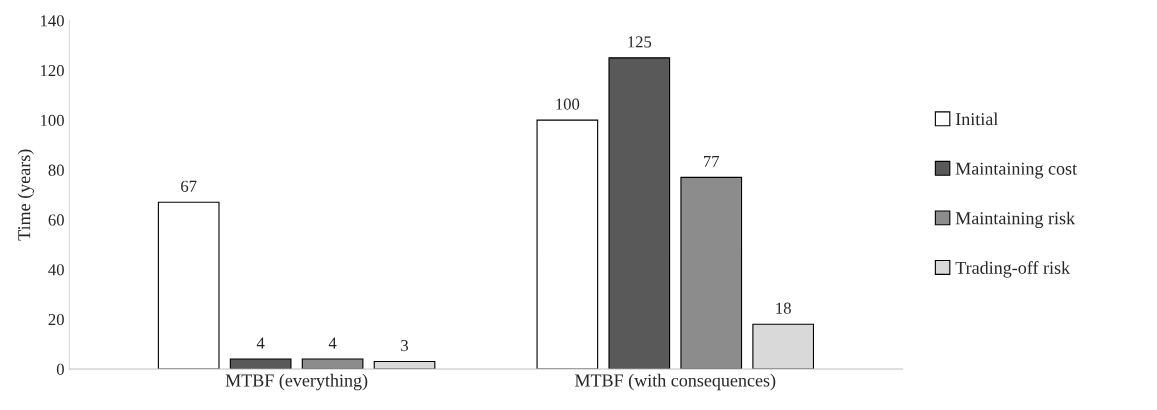 Image resolution: width=1157 pixels, height=410 pixels. Describe the element at coordinates (1015, 220) in the screenshot. I see `legend-label: Maintaining risk` at that location.